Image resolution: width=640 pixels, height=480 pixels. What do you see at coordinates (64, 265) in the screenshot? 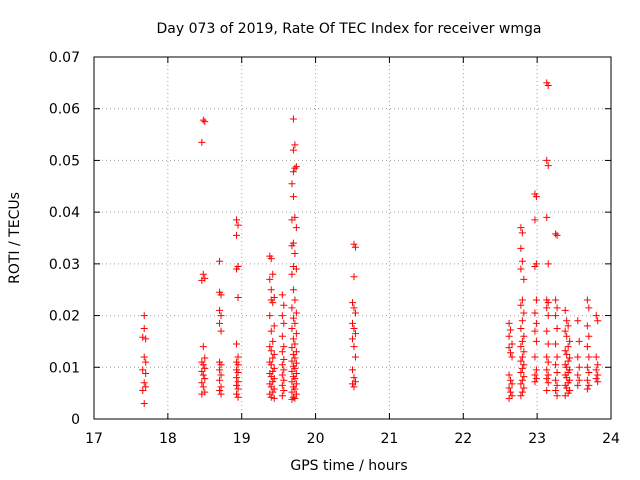
I see `y-tick-label: 0.03` at bounding box center [64, 265].